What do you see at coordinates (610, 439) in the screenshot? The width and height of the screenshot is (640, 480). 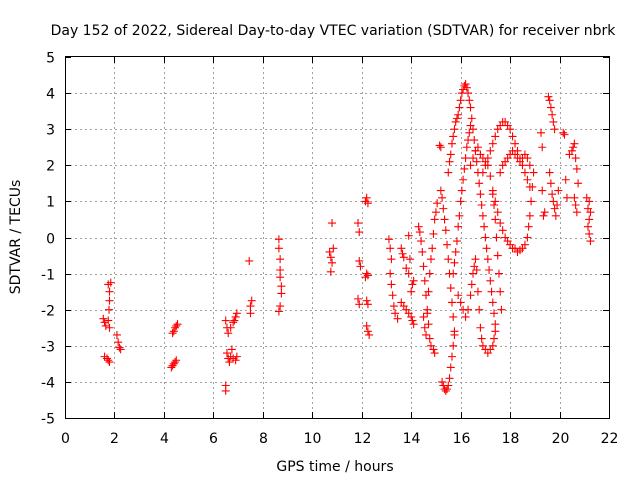 I see `x-tick-label: 22` at bounding box center [610, 439].